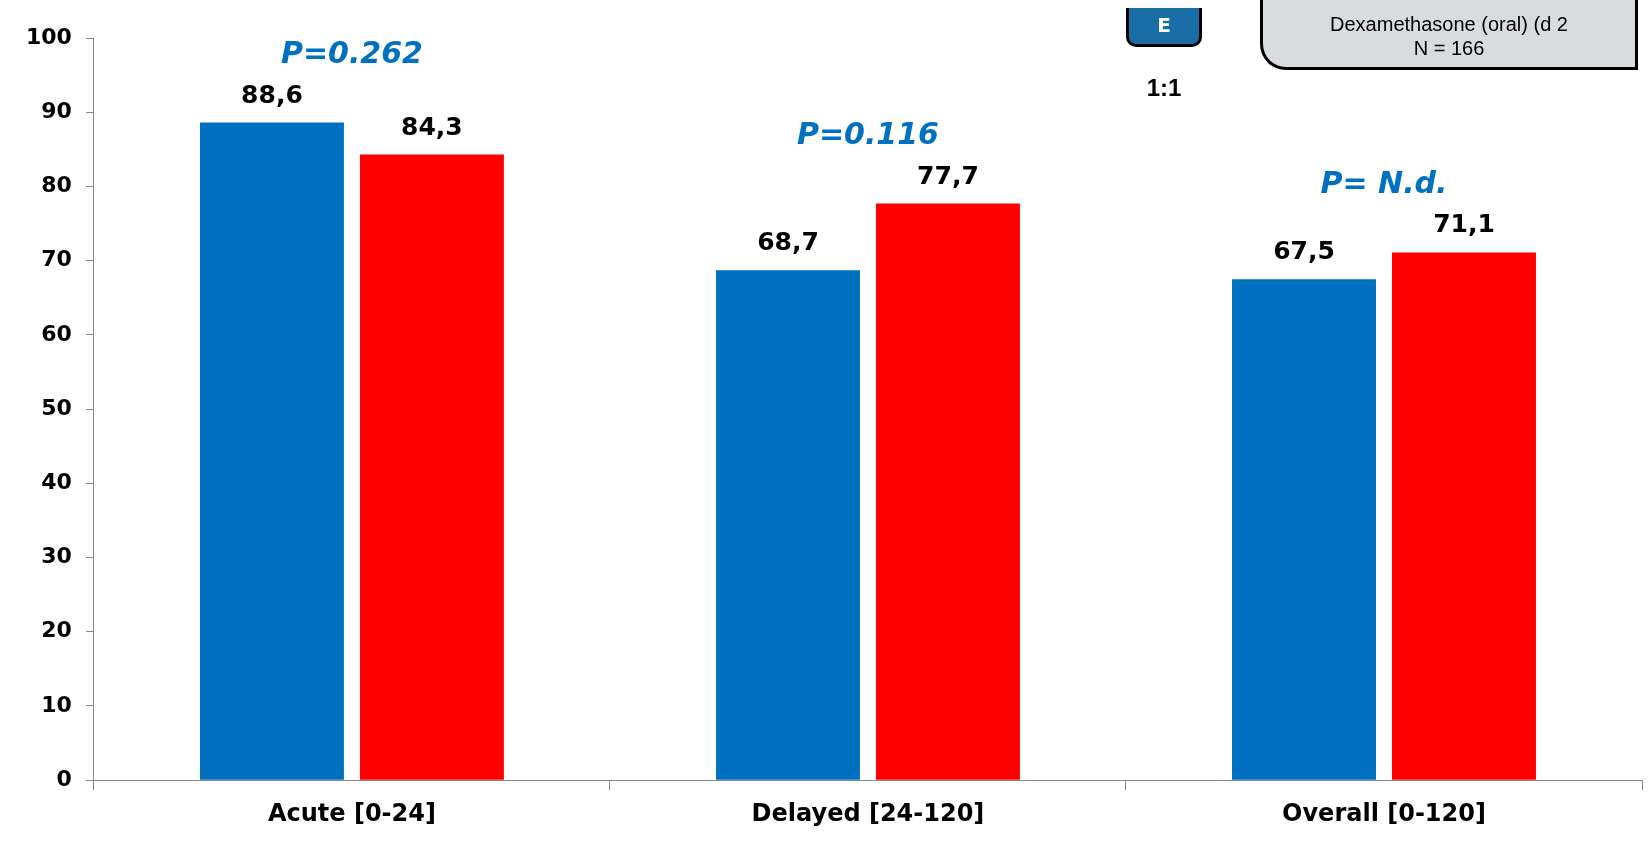 The height and width of the screenshot is (851, 1652). What do you see at coordinates (272, 94) in the screenshot?
I see `data-label: 88,6` at bounding box center [272, 94].